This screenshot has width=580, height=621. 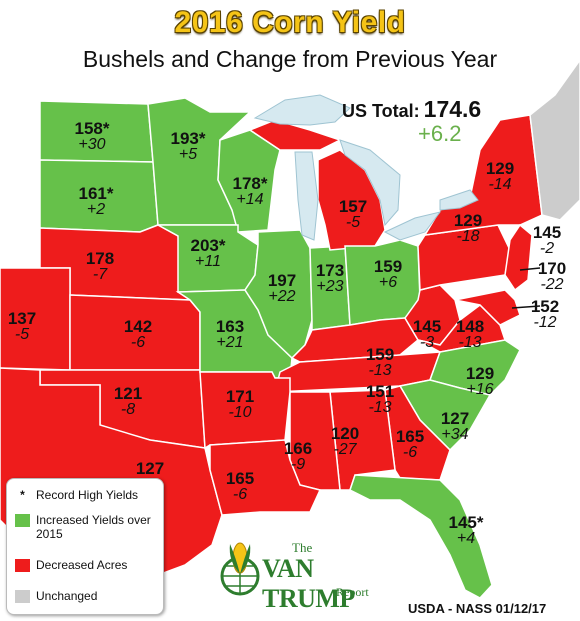 I want to click on state-label-michigan: 157 -5, so click(x=353, y=214).